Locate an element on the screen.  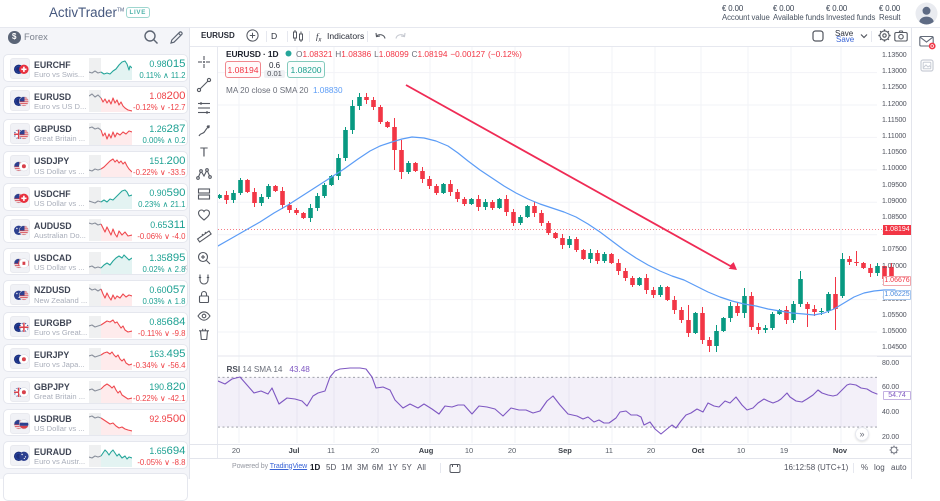
svg-text: T is located at coordinates (204, 152).